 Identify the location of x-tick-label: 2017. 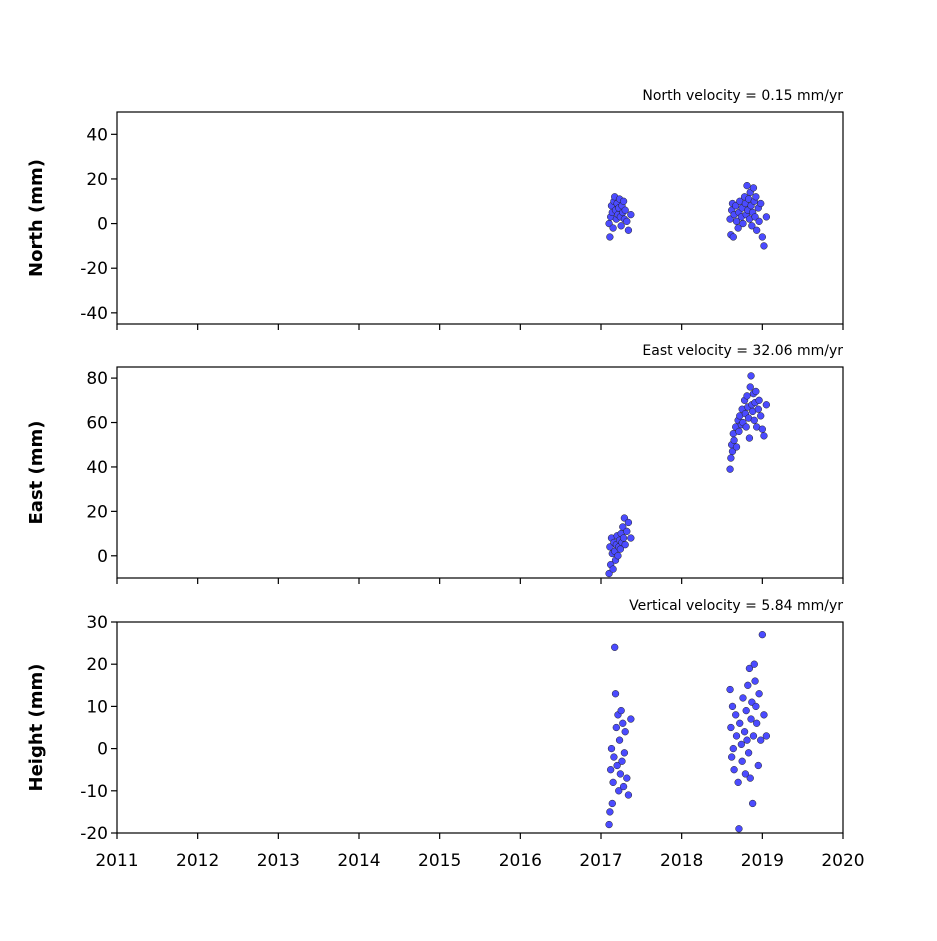
(600, 861).